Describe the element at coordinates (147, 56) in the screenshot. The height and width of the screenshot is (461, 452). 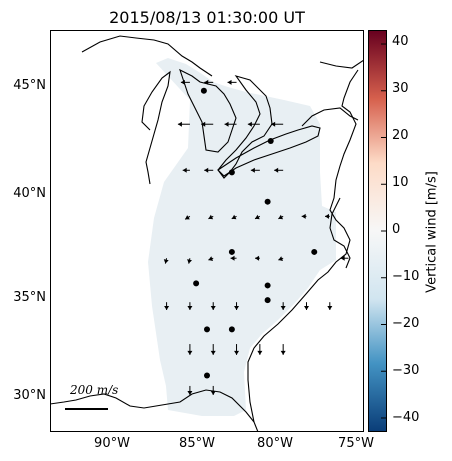
I see `lake-superior-coast` at that location.